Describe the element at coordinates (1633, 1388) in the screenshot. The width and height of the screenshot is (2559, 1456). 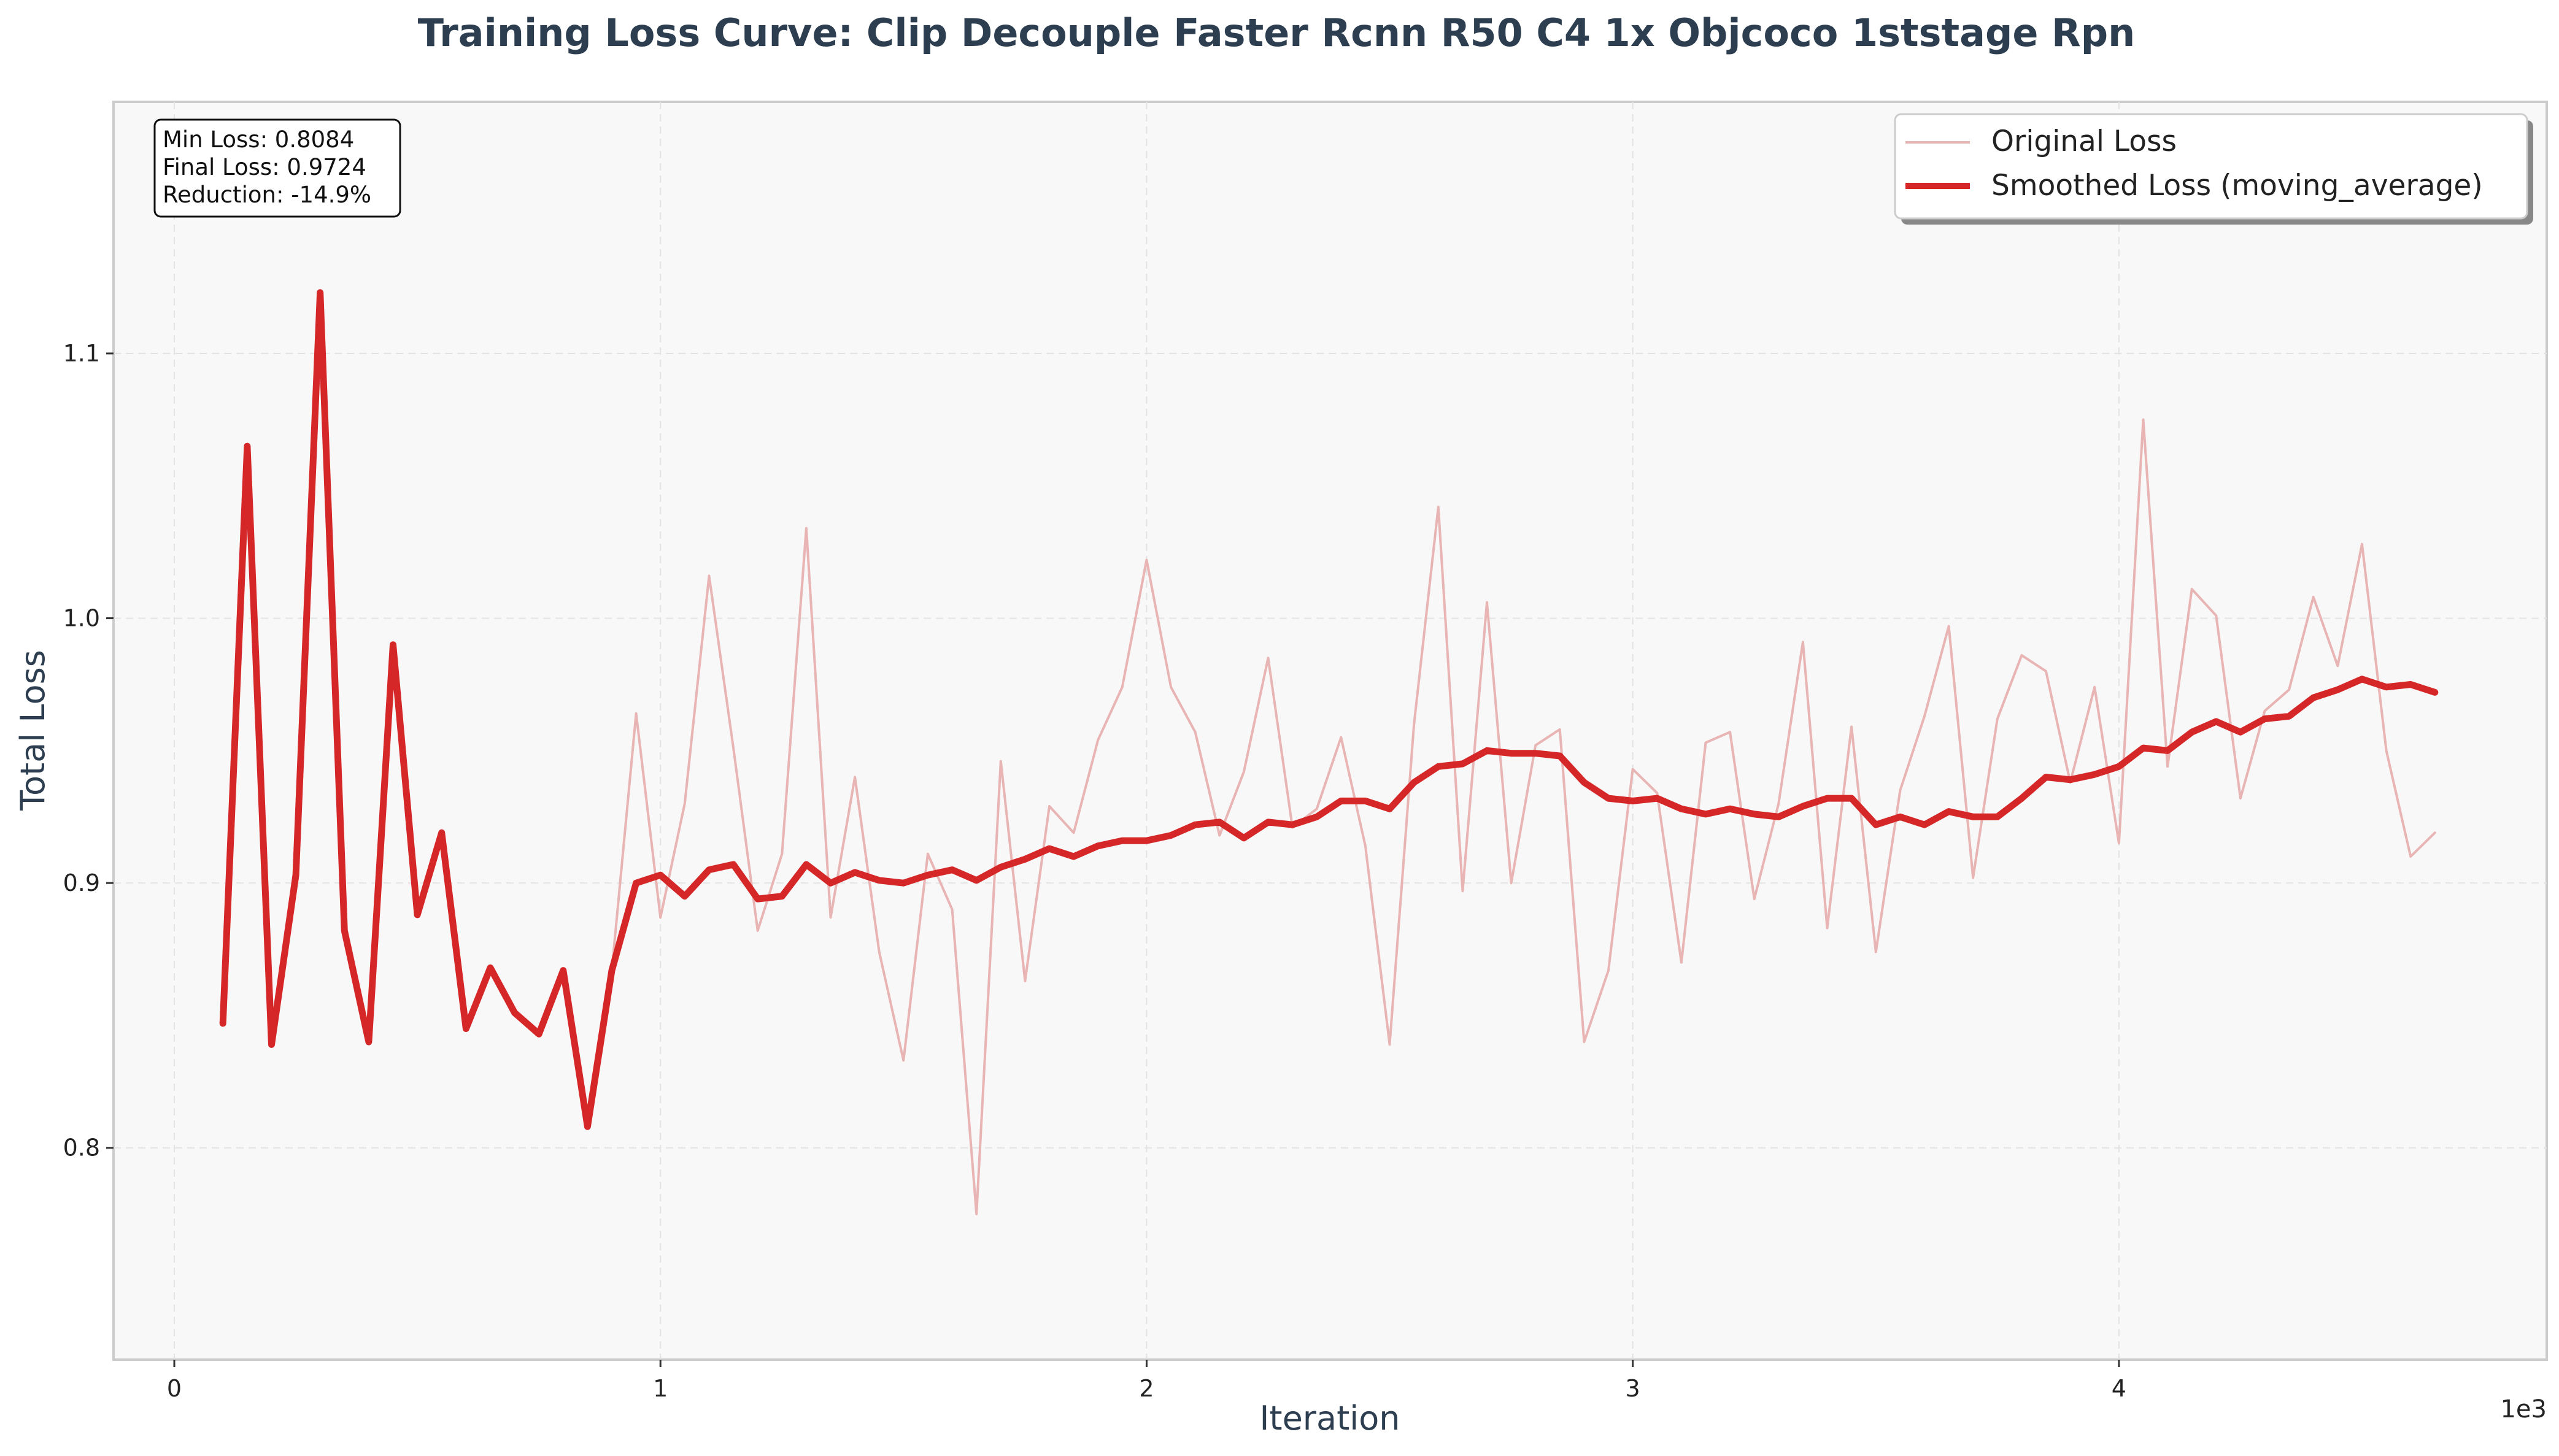
I see `x-tick-label: 3` at that location.